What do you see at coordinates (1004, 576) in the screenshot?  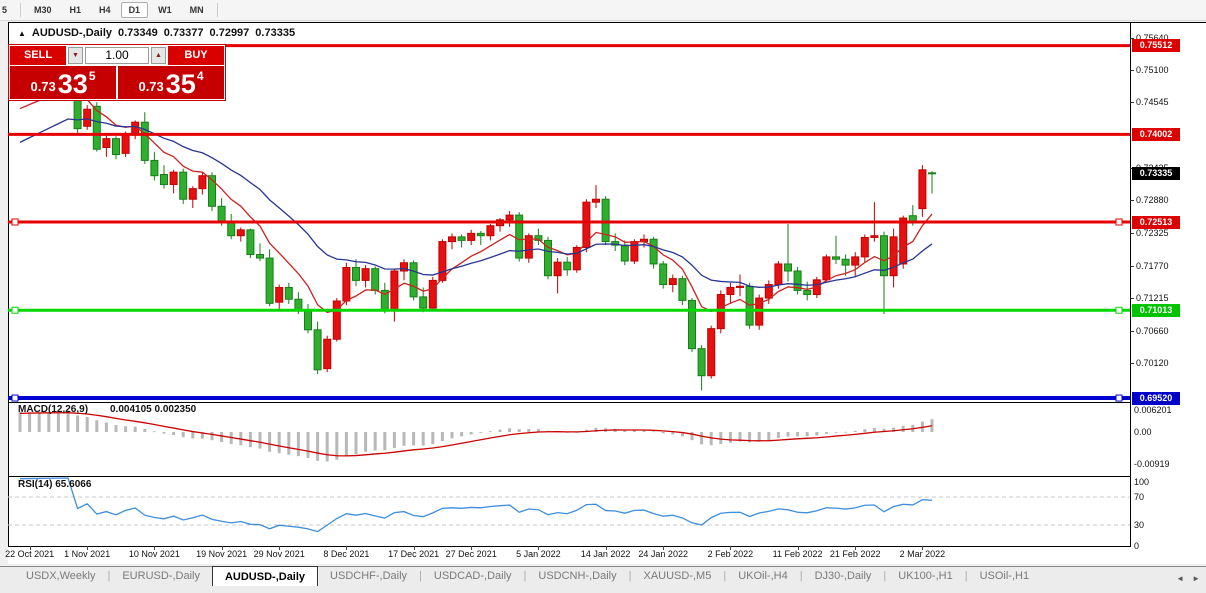 I see `symbol-tab-usoil-h1: USOil-,H1` at bounding box center [1004, 576].